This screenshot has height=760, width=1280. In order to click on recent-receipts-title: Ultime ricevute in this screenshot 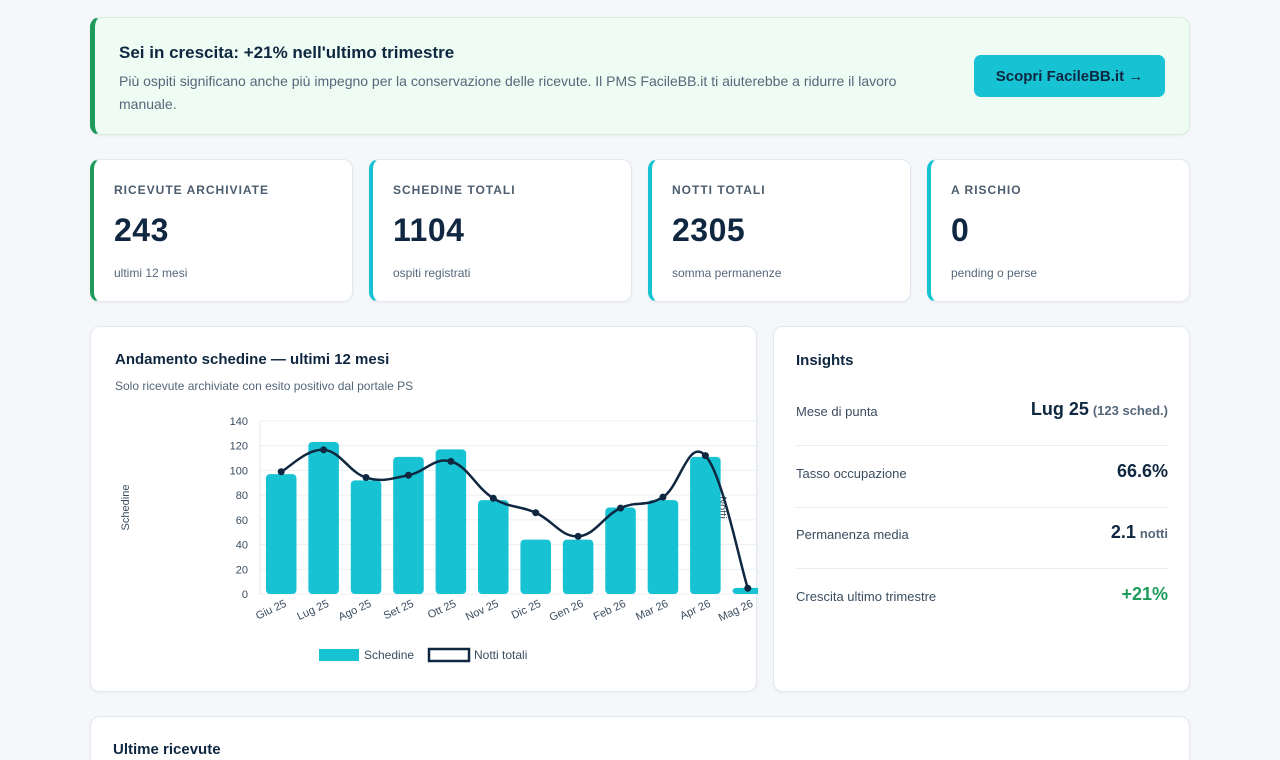, I will do `click(167, 749)`.